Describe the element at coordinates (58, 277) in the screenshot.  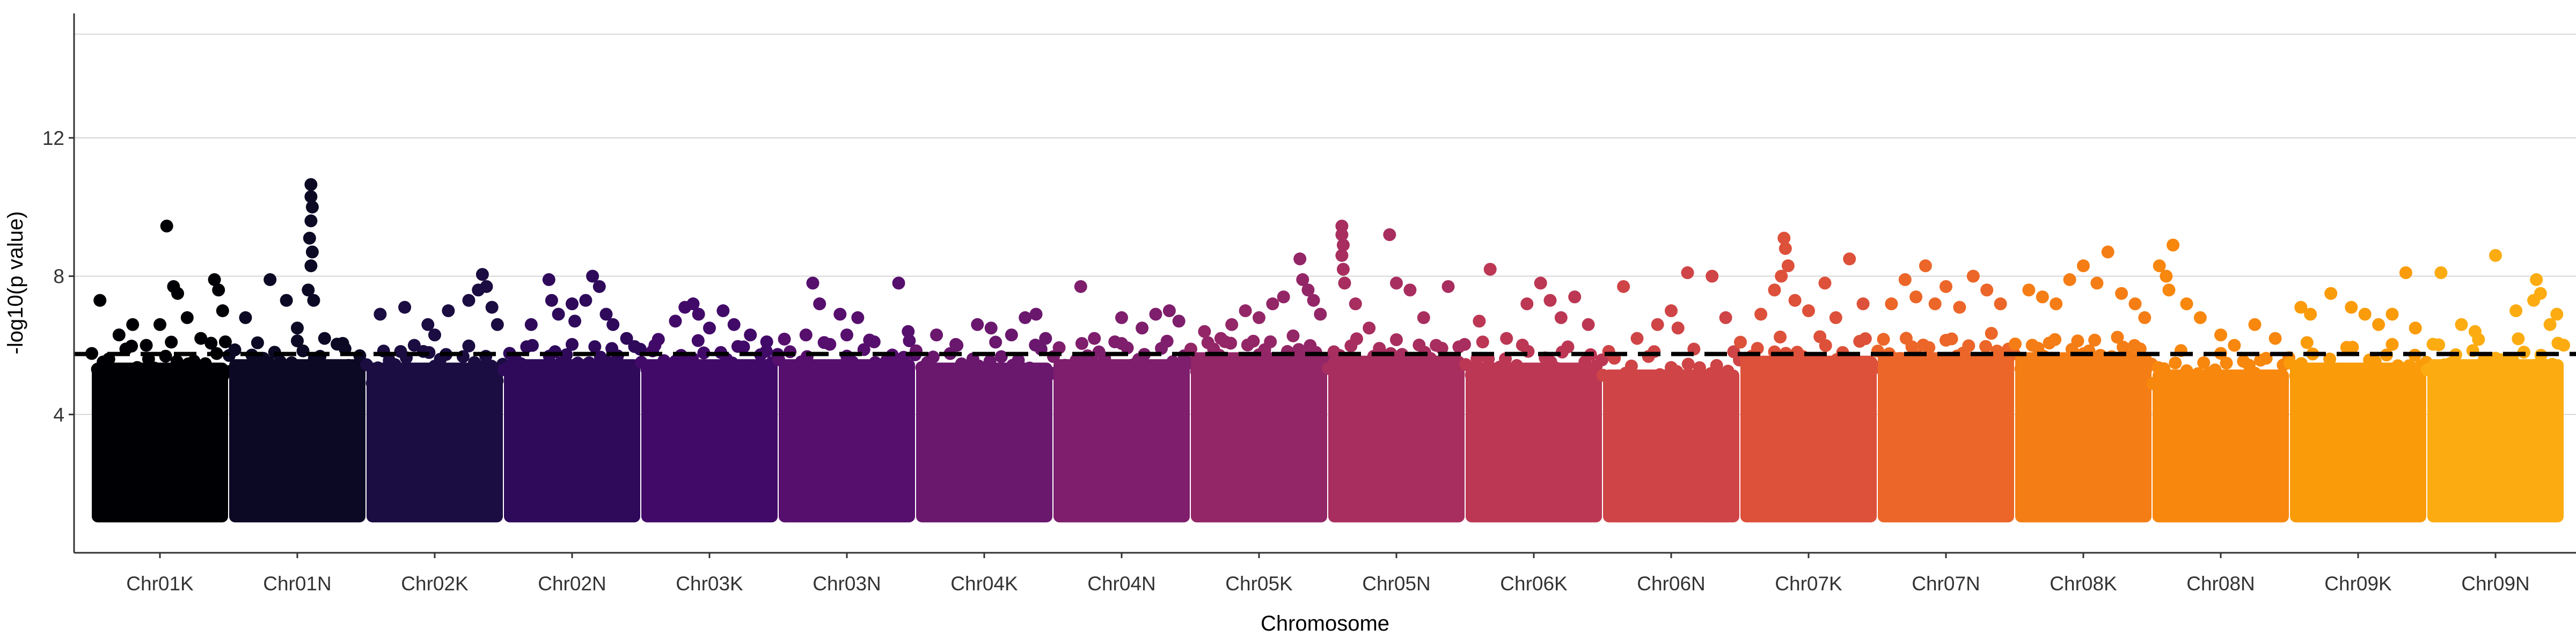
I see `y-tick-label: 8` at that location.